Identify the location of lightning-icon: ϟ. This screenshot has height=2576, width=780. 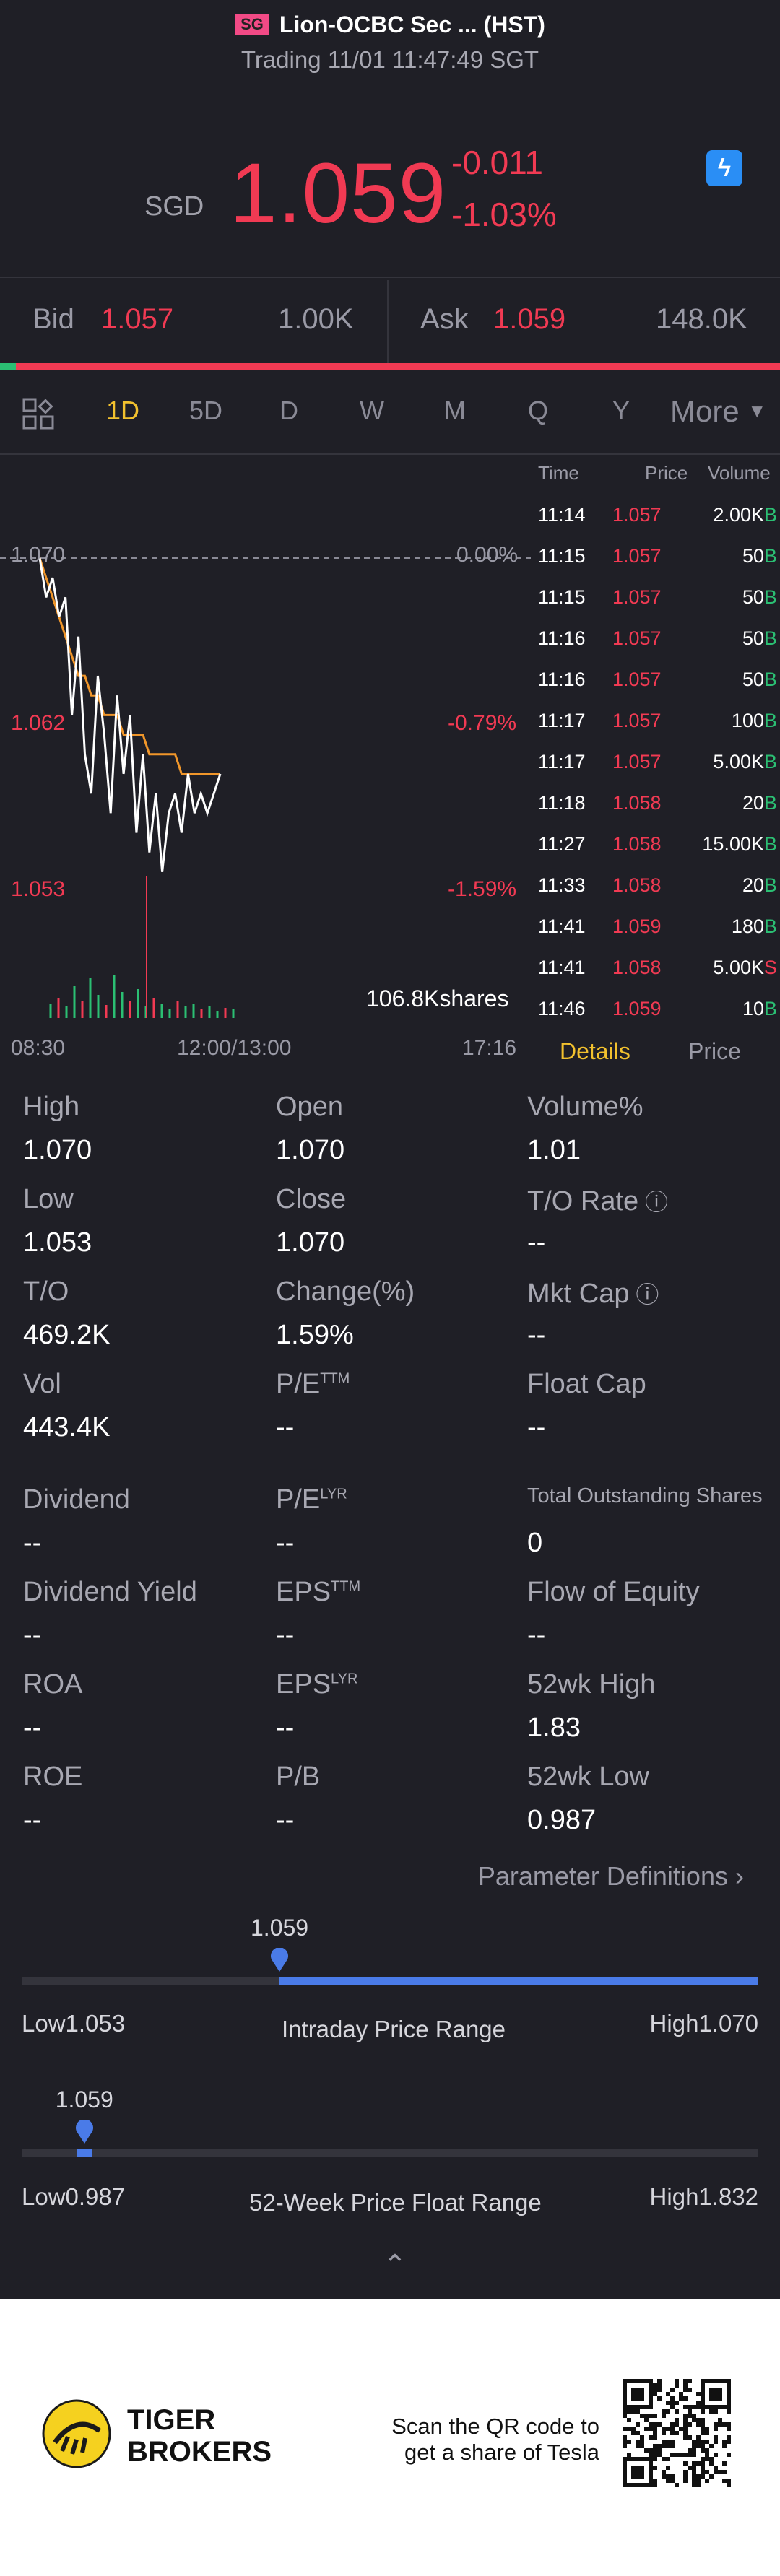
(724, 168).